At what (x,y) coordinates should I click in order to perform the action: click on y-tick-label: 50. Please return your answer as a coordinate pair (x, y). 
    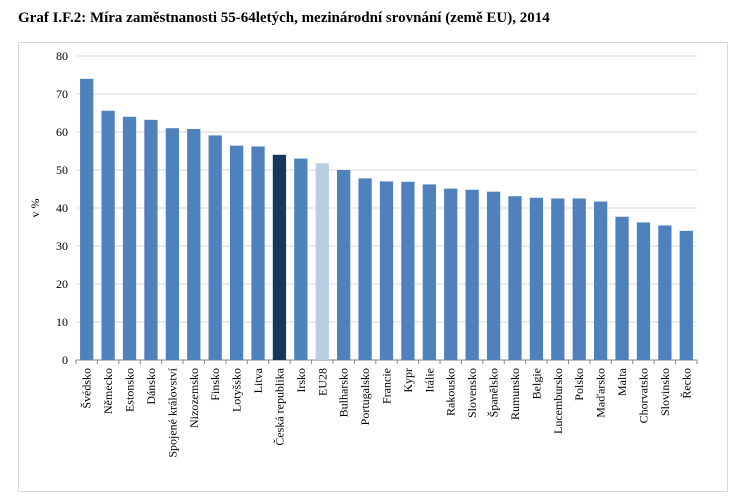
    Looking at the image, I should click on (62, 170).